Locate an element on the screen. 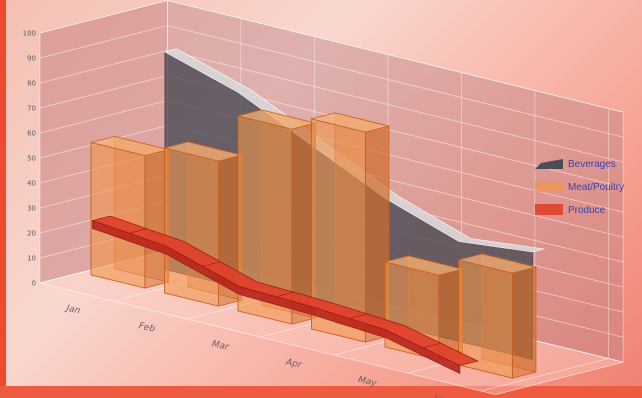 The image size is (642, 398). left-edge-strip is located at coordinates (3, 199).